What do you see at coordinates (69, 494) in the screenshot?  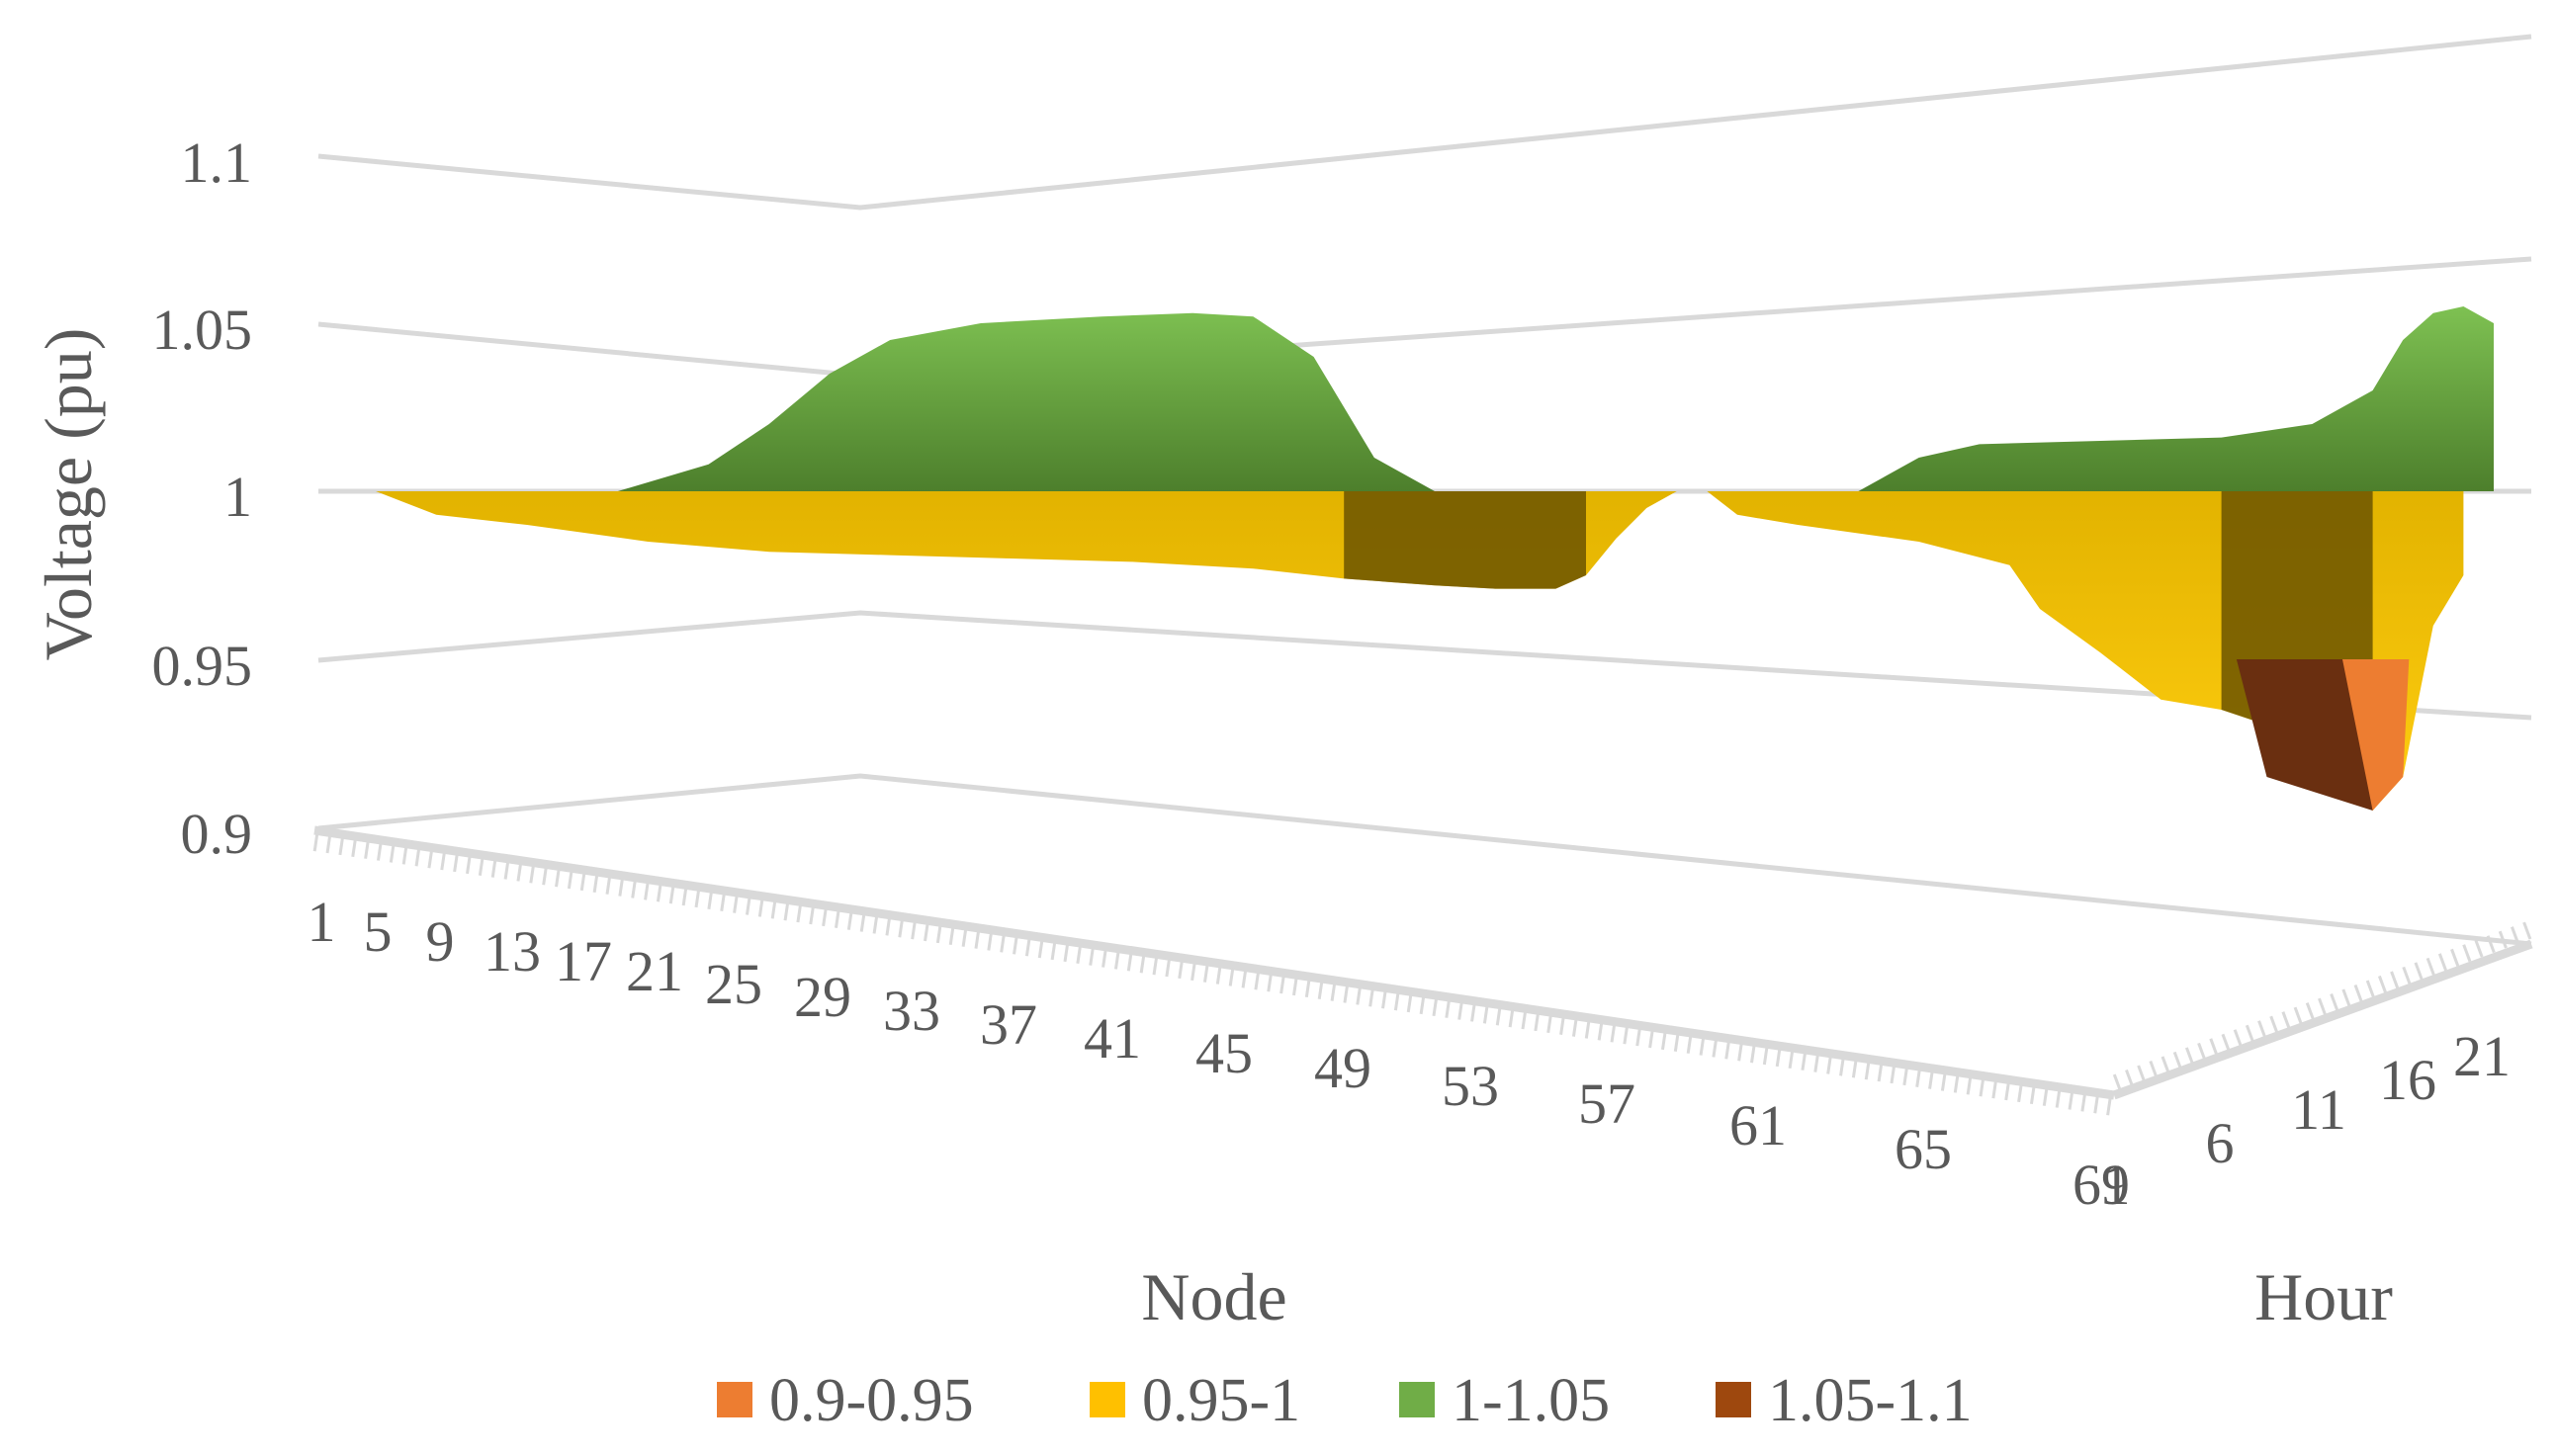 I see `y-axis-title: Voltage (pu)` at bounding box center [69, 494].